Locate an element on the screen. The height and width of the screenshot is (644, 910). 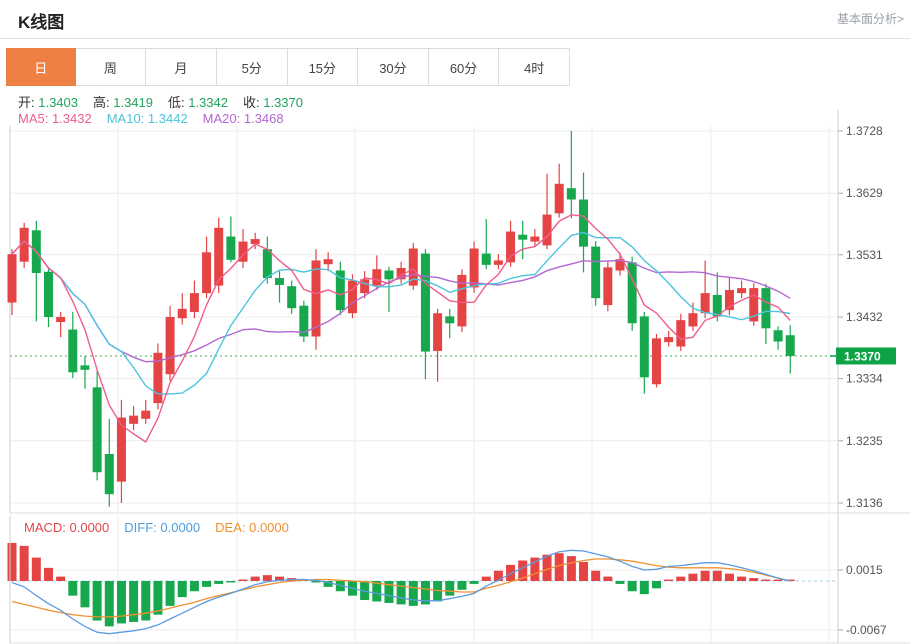
price-tick-label: 1.3136 is located at coordinates (864, 503).